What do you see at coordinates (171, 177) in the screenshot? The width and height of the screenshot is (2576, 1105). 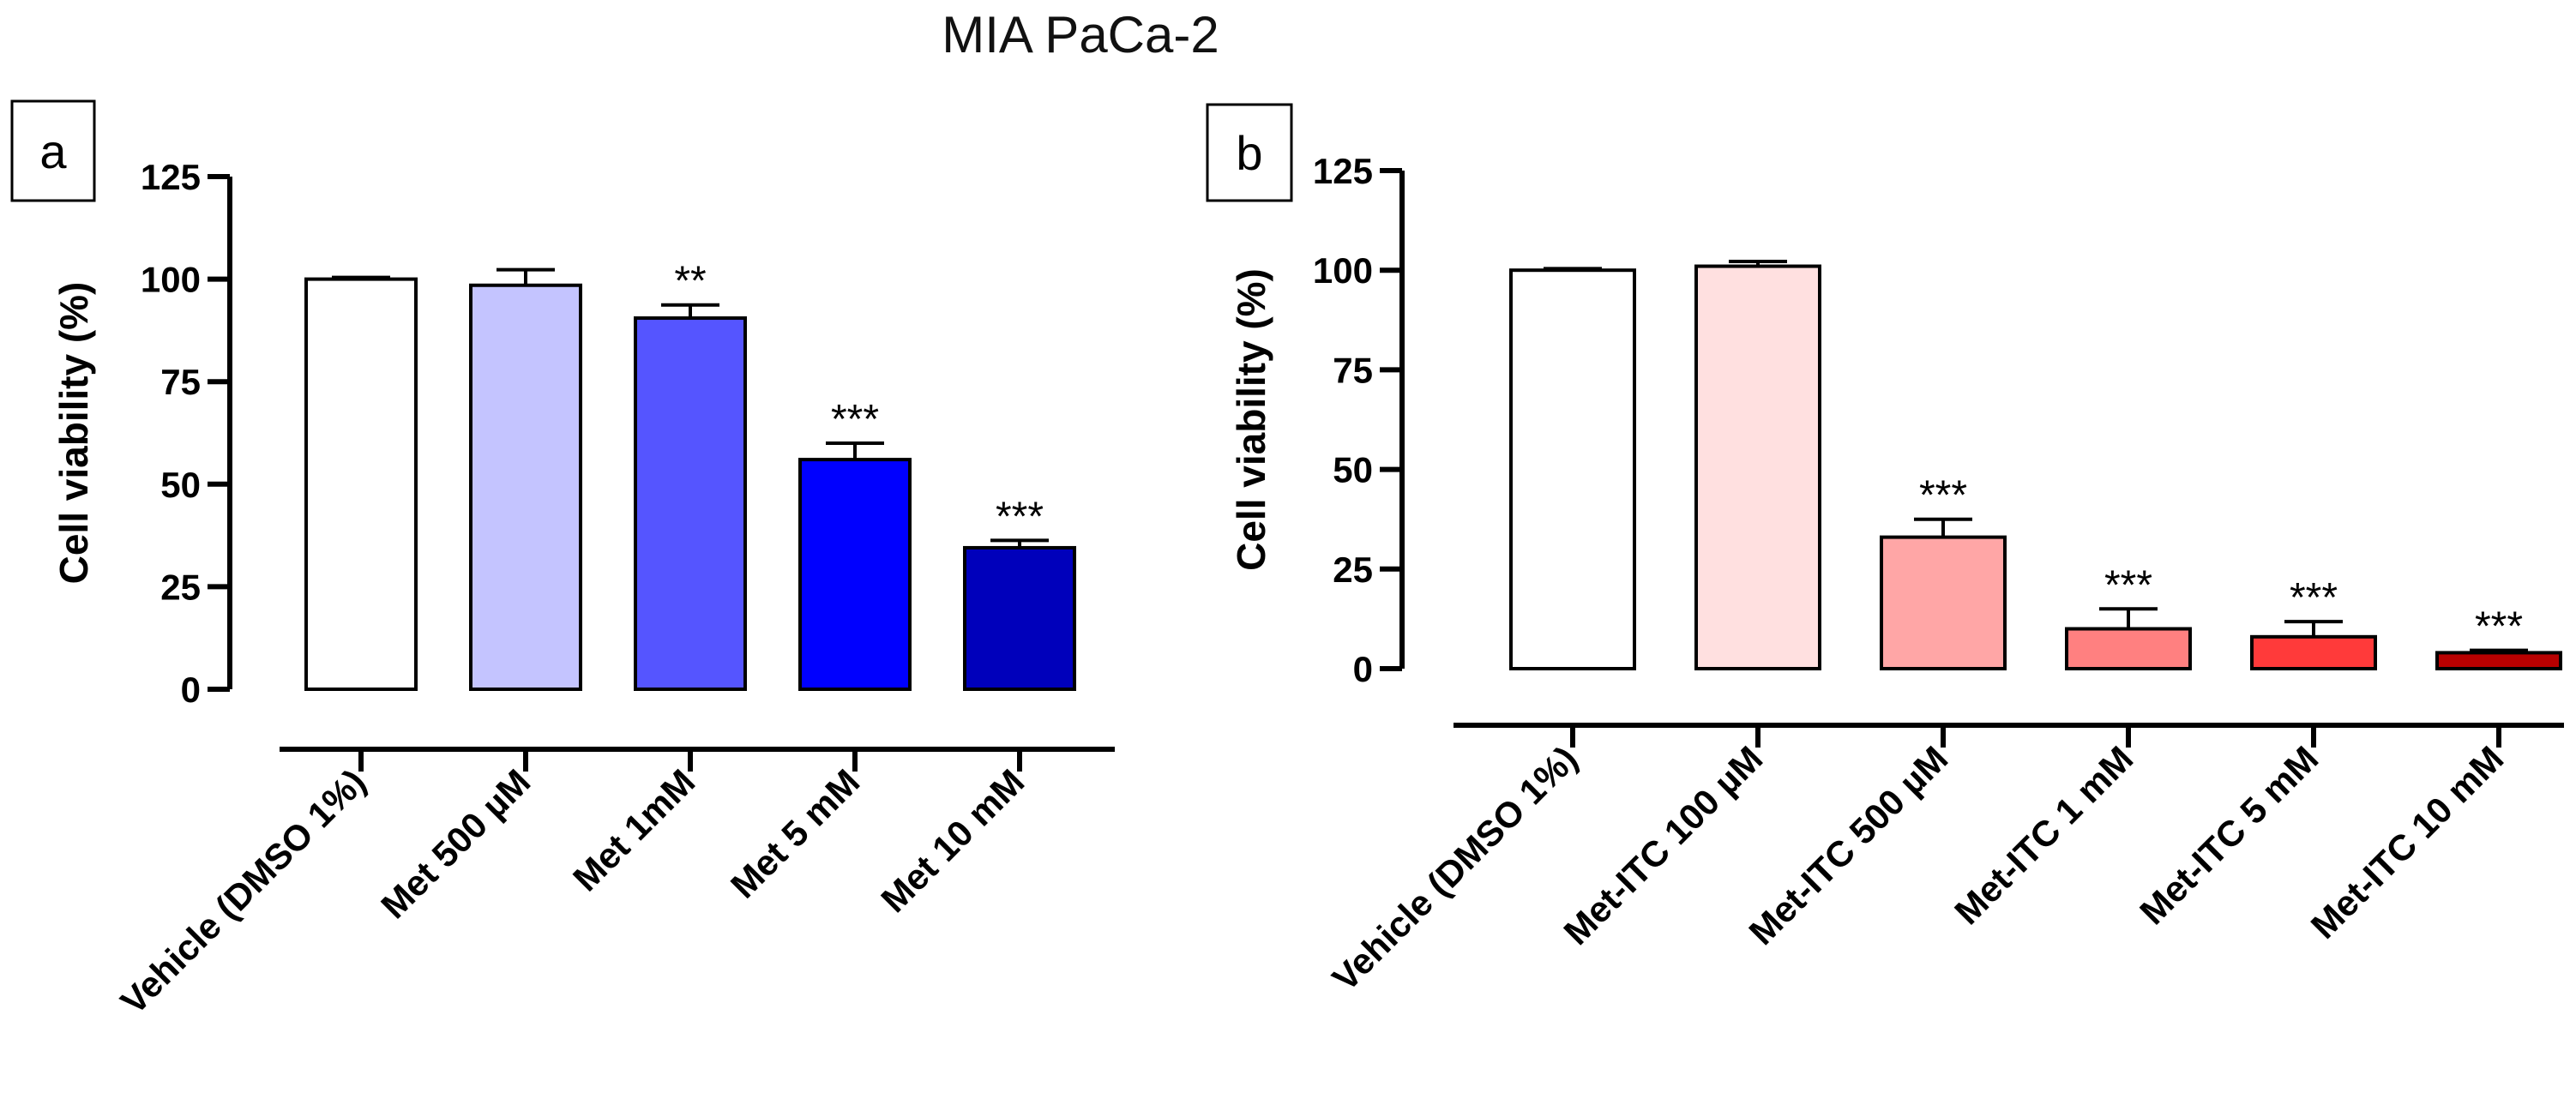 I see `panel-a-ytick-label: 125` at bounding box center [171, 177].